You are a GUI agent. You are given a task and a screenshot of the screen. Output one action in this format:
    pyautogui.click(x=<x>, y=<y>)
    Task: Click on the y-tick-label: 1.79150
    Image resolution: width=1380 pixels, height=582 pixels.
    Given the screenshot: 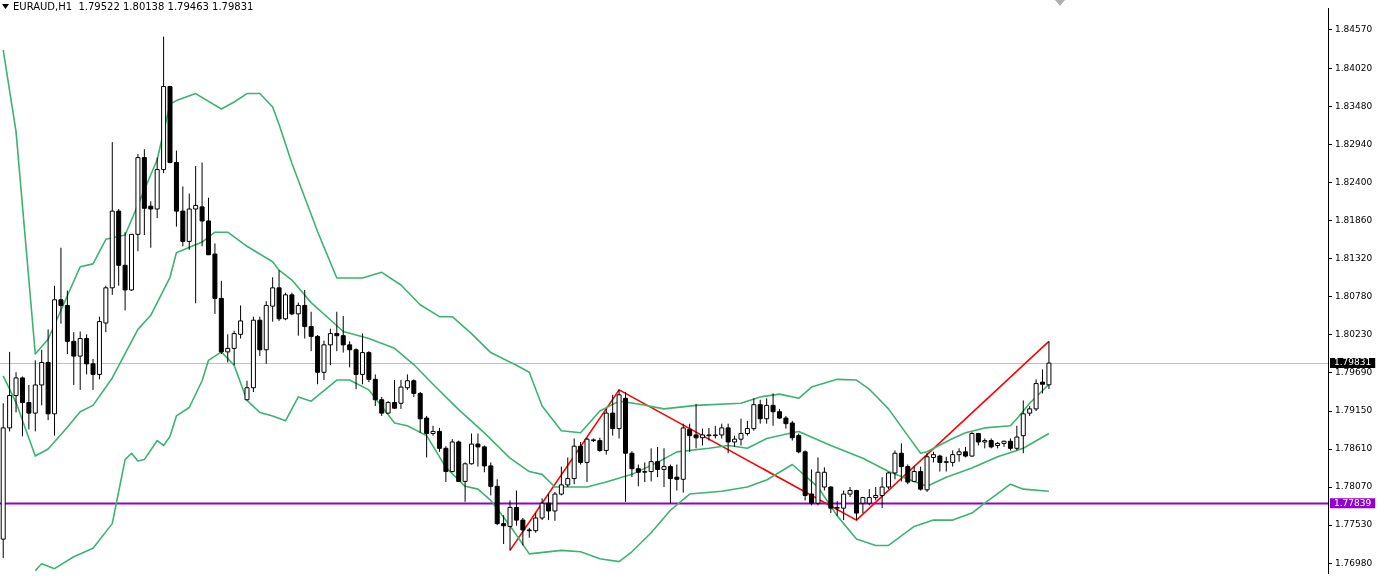 What is the action you would take?
    pyautogui.click(x=1354, y=410)
    